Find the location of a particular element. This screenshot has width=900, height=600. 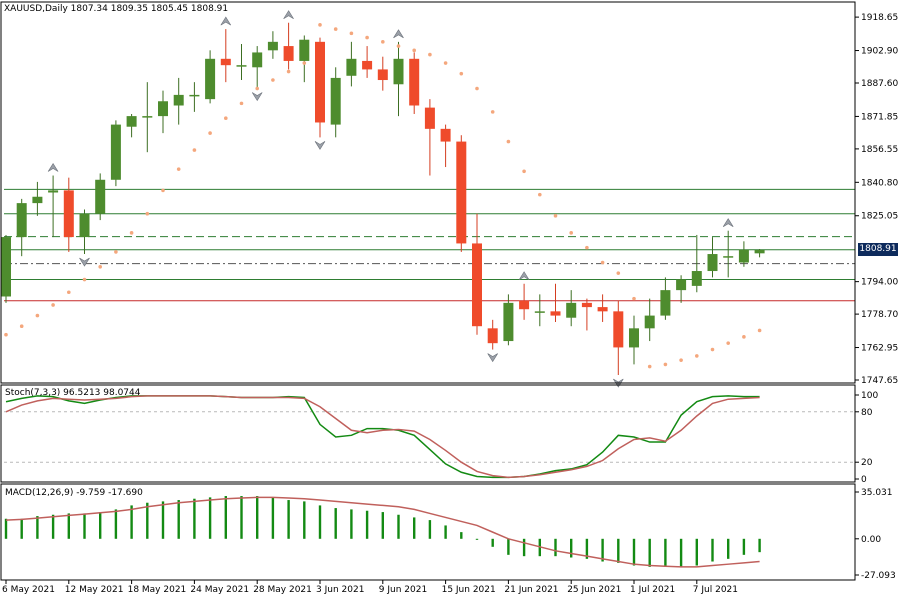

time-tick-label: 21 Jun 2021 is located at coordinates (531, 590).